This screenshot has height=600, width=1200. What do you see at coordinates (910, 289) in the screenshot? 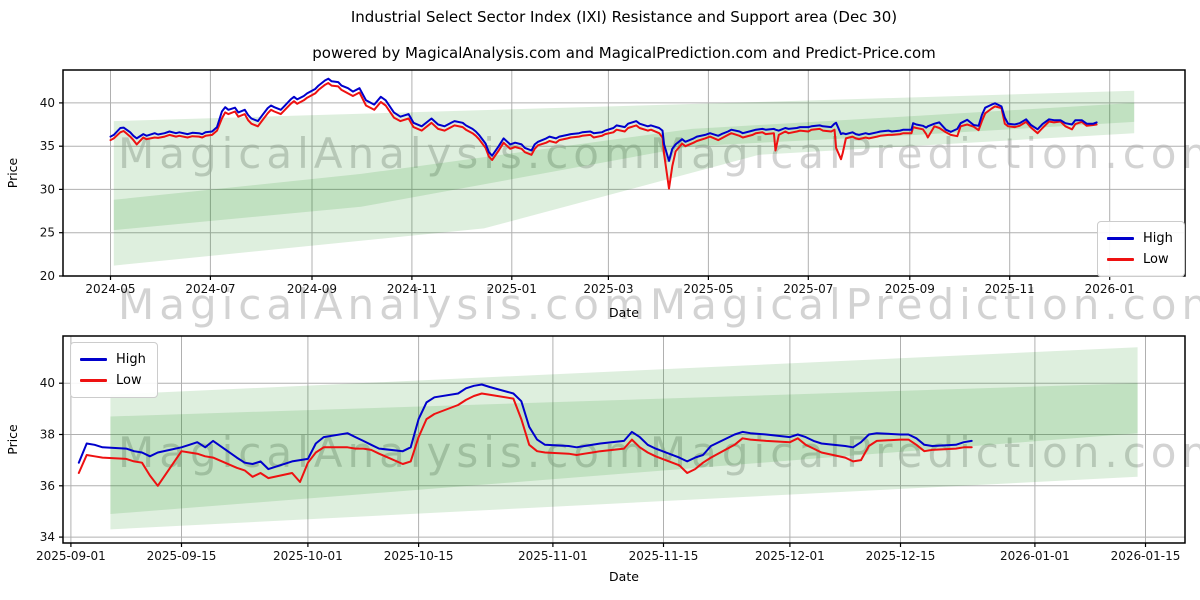
I see `svg-text: 2025-09` at bounding box center [910, 289].